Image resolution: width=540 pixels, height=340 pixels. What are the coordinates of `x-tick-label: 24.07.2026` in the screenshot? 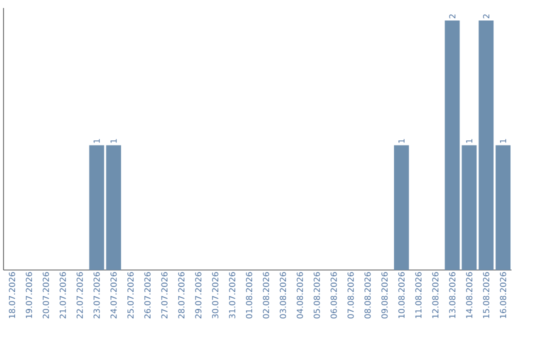 It's located at (113, 295).